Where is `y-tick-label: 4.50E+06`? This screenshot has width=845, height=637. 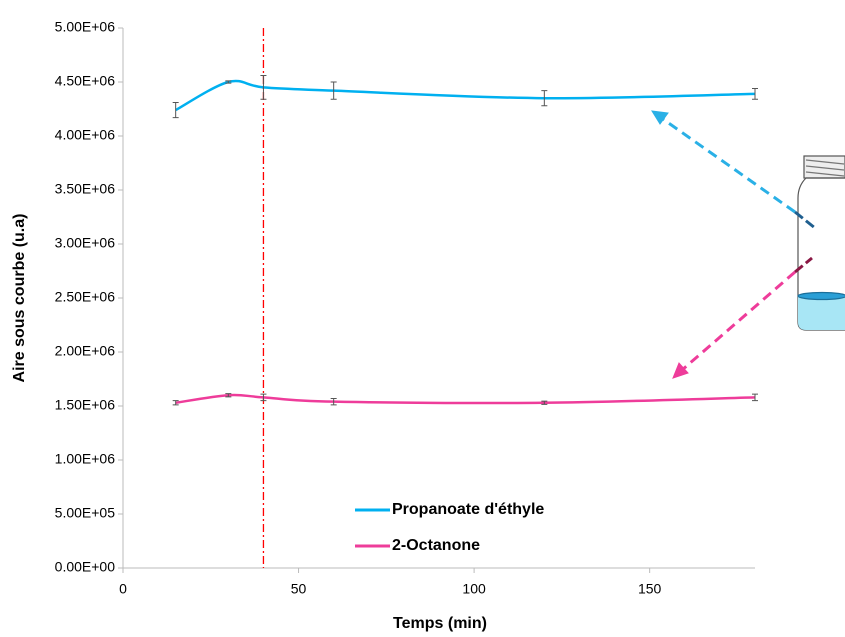
y-tick-label: 4.50E+06 is located at coordinates (85, 81).